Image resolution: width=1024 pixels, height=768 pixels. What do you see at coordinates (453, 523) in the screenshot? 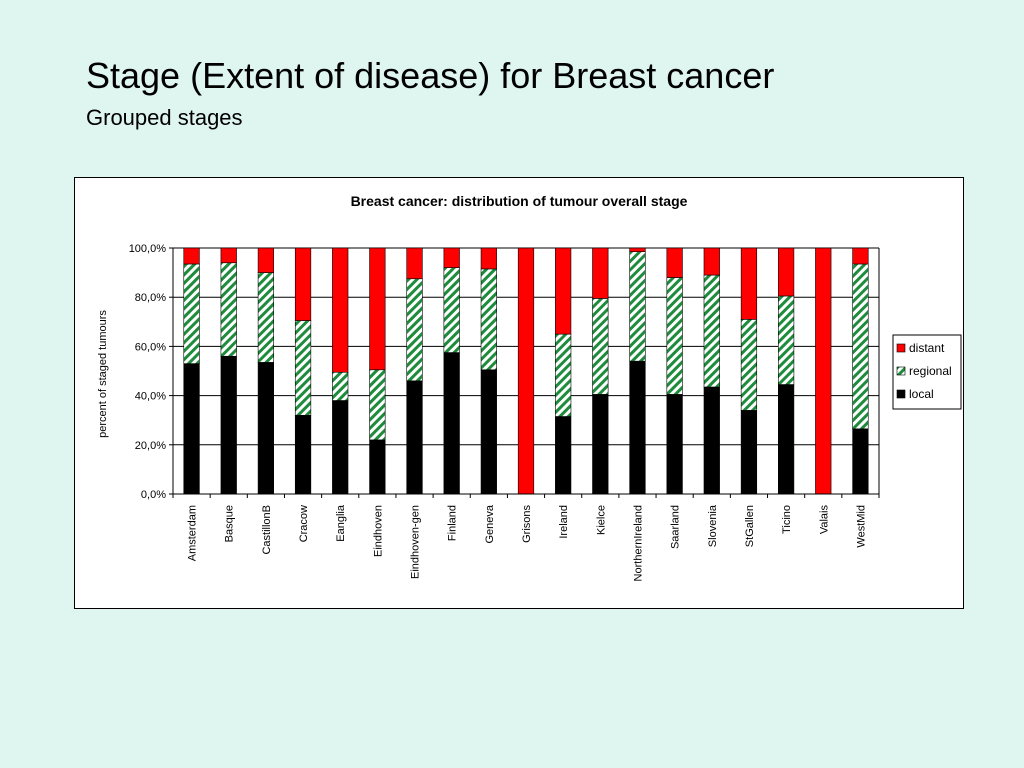
I see `x-tick-label: Finland` at bounding box center [453, 523].